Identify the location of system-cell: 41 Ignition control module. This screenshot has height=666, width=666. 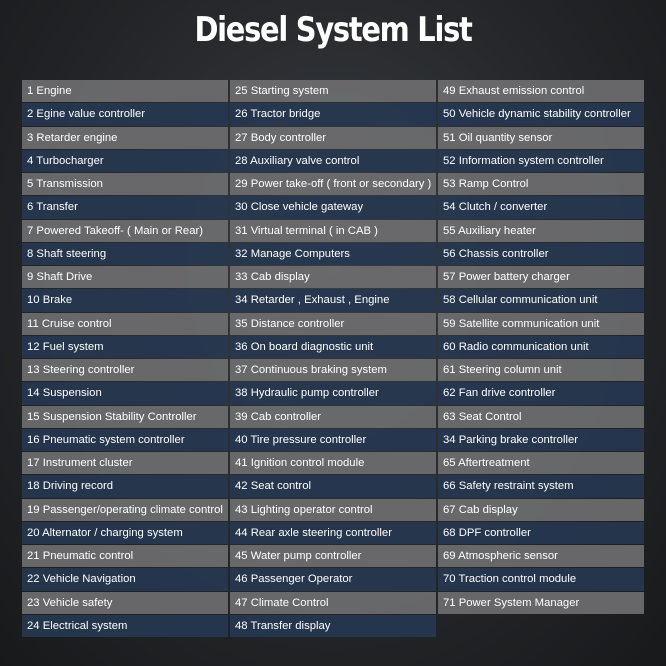
(333, 463).